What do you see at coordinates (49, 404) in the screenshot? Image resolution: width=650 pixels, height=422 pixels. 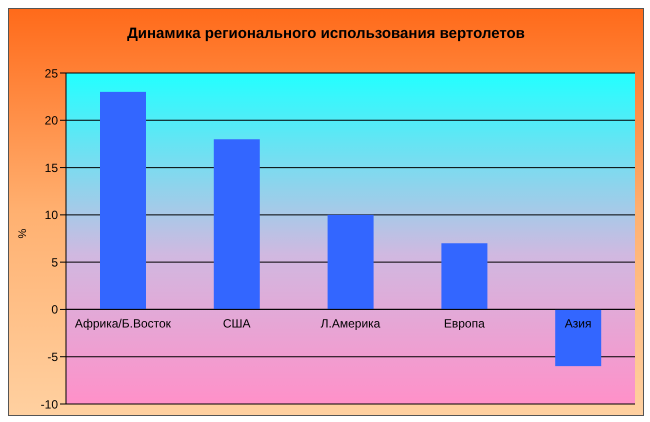 I see `y-tick-label: -10` at bounding box center [49, 404].